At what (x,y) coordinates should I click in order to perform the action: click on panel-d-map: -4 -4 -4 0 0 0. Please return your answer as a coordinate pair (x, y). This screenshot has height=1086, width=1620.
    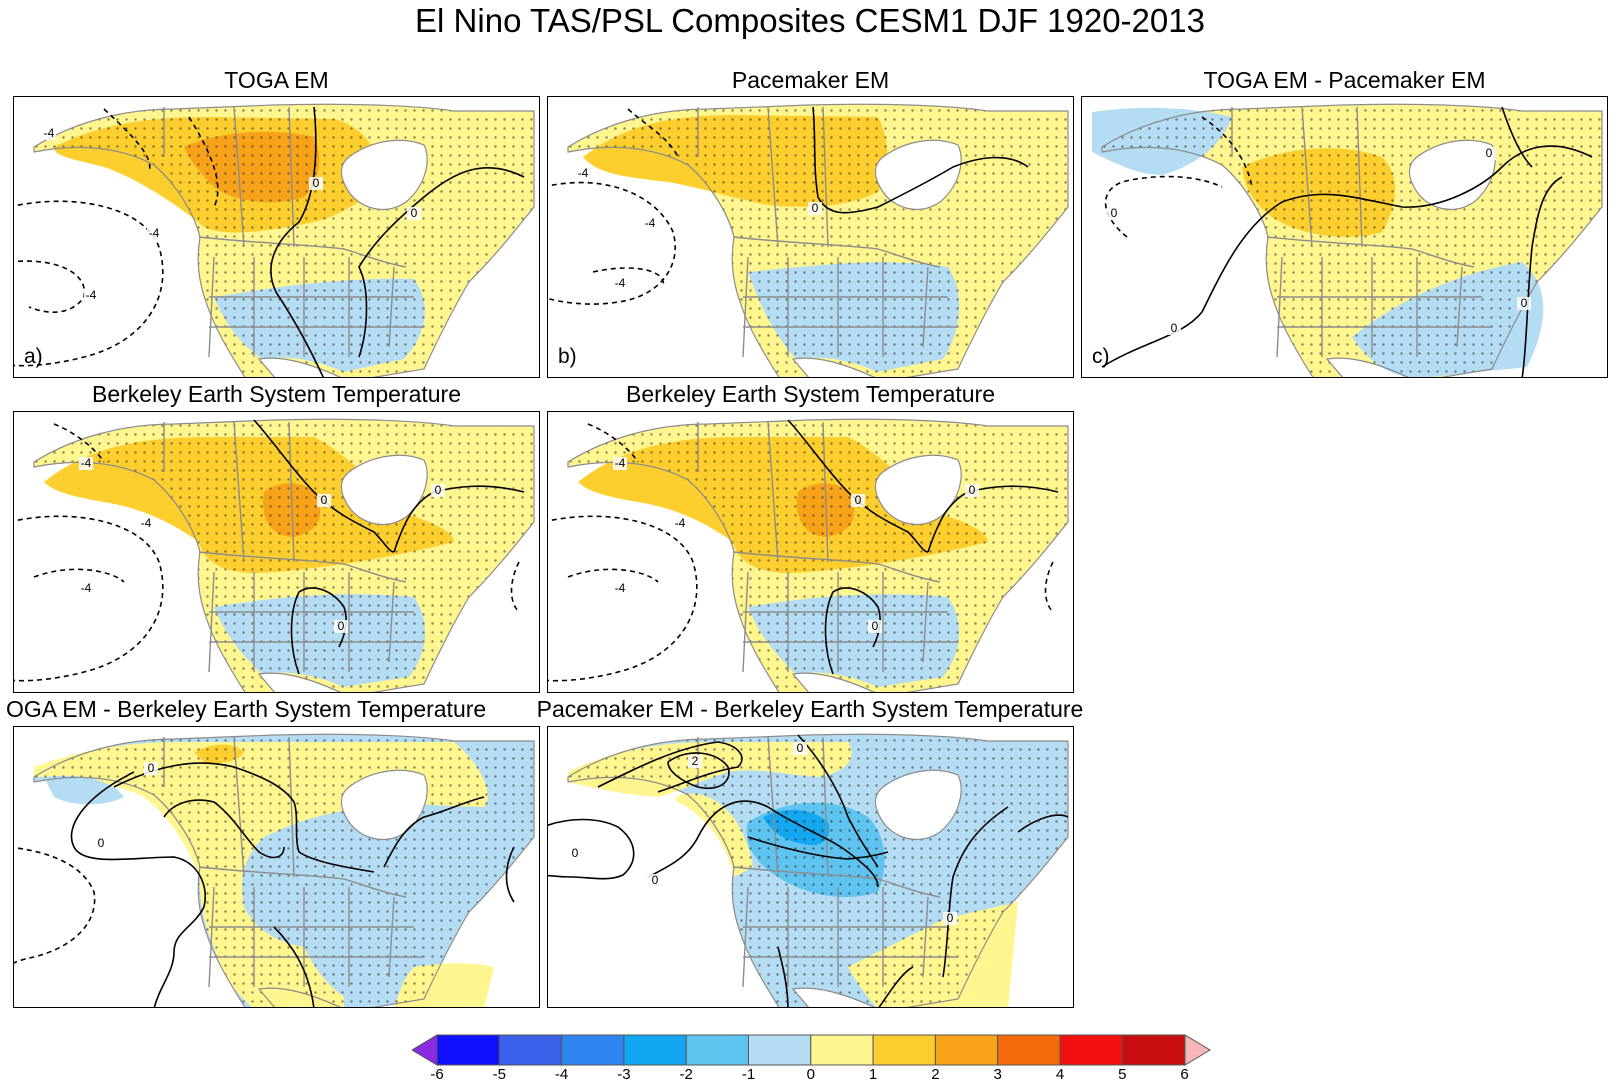
    Looking at the image, I should click on (276, 552).